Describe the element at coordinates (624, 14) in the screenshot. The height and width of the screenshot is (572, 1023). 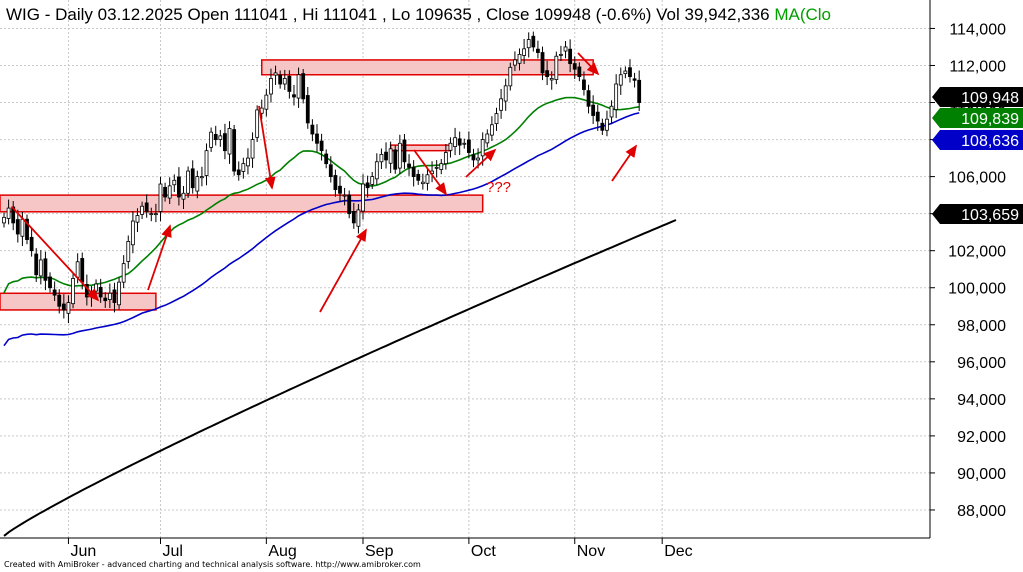
I see `header-change: (-0.6%)` at that location.